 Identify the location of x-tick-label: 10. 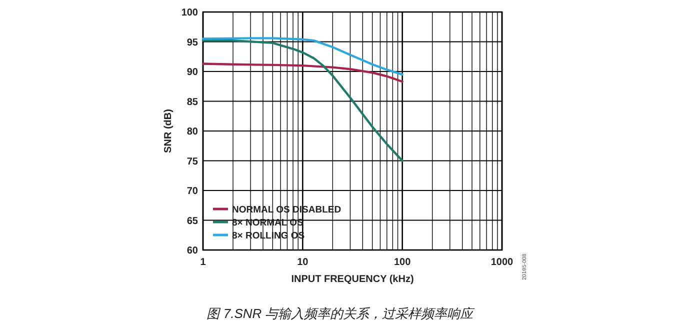
(303, 262).